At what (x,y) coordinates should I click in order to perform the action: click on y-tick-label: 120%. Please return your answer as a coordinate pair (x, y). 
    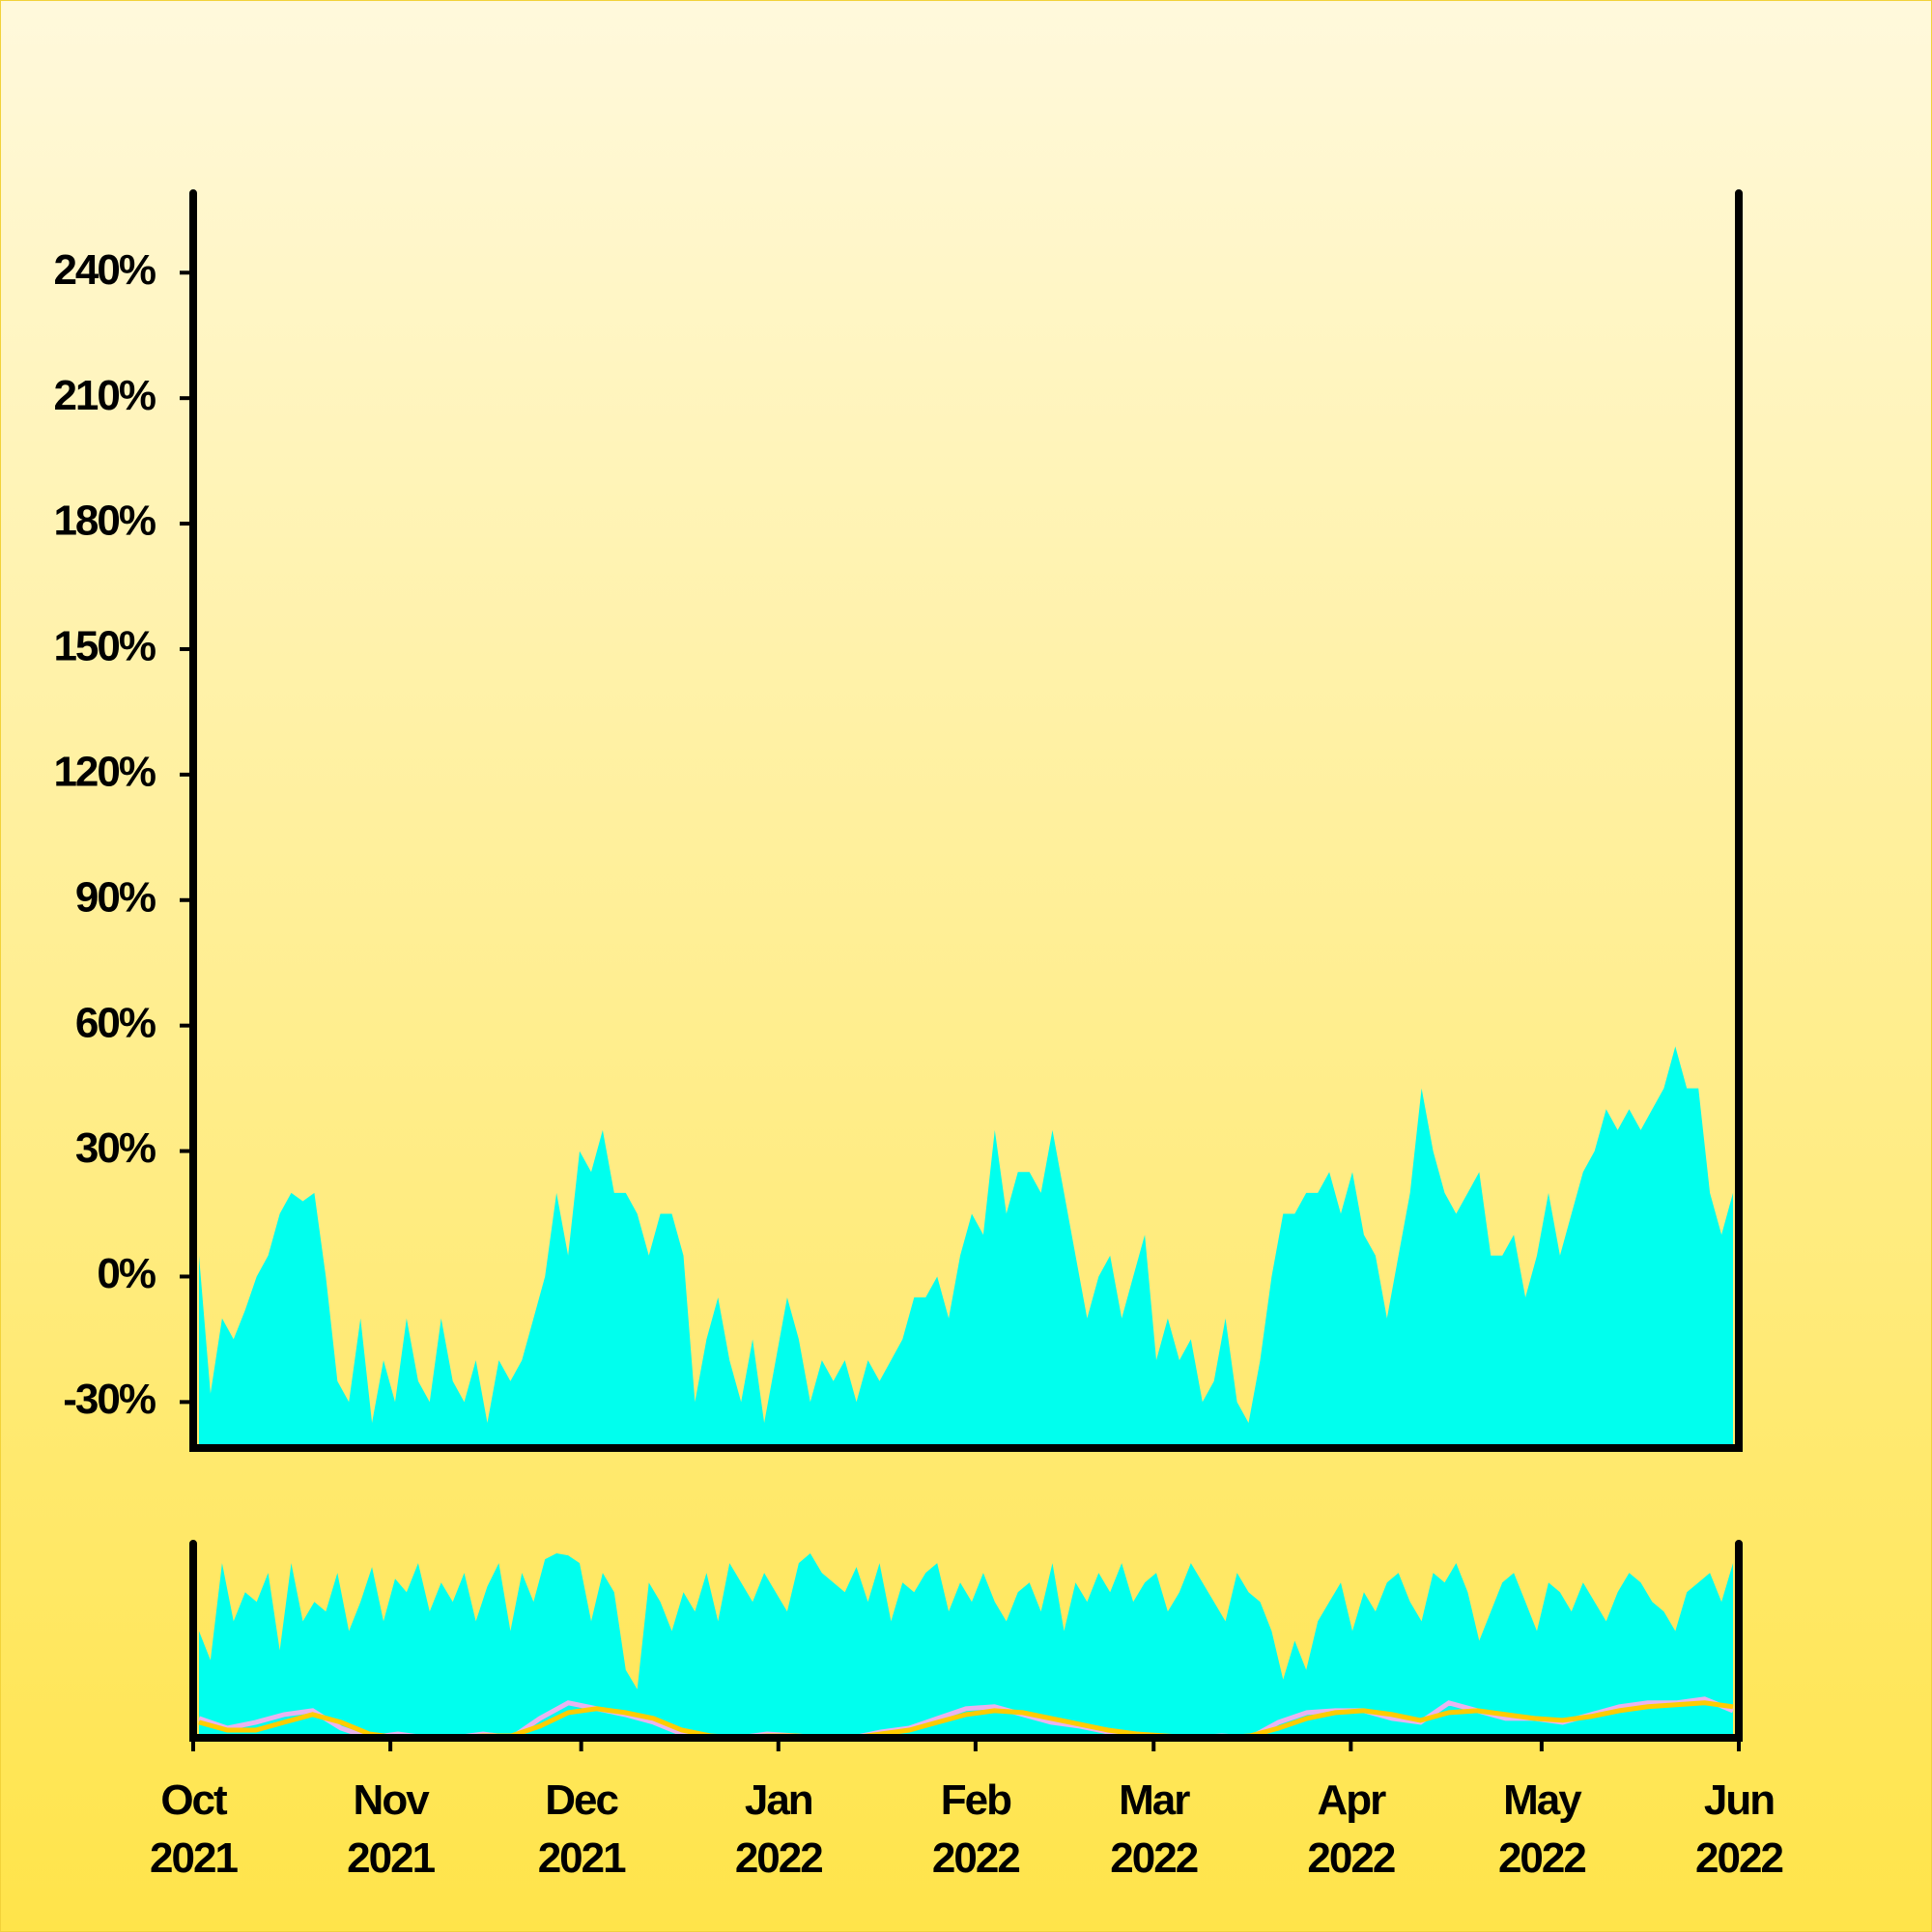
    Looking at the image, I should click on (104, 771).